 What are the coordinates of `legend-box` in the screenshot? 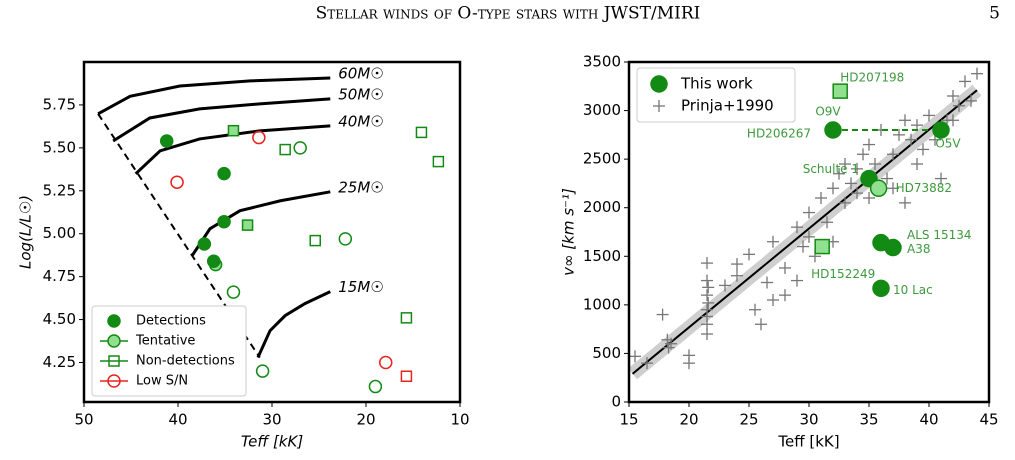 It's located at (169, 351).